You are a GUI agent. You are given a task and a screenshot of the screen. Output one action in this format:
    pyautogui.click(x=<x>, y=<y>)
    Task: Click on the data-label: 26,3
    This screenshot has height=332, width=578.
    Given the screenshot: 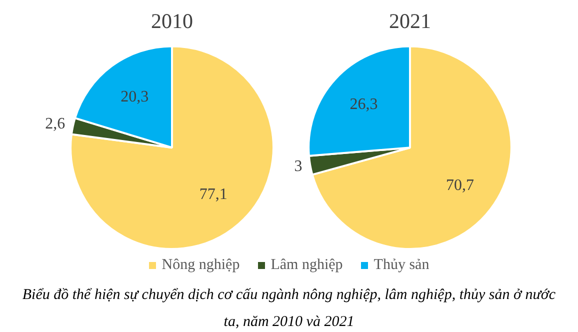 What is the action you would take?
    pyautogui.click(x=364, y=105)
    